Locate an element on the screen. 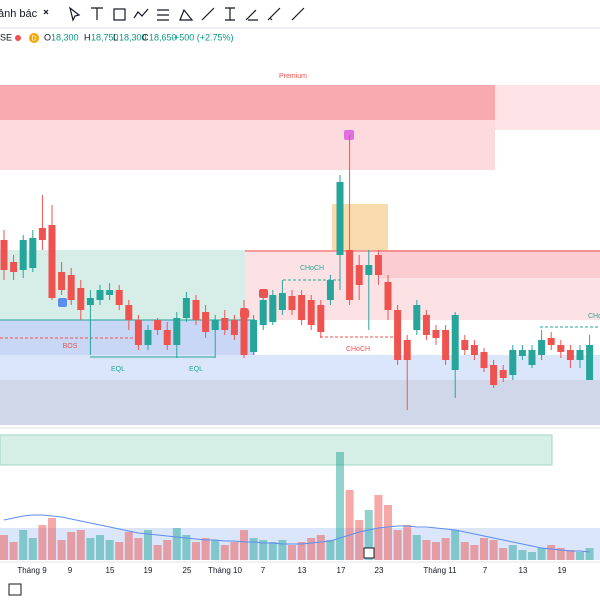 This screenshot has width=600, height=600. low-value: 18,300 is located at coordinates (133, 37).